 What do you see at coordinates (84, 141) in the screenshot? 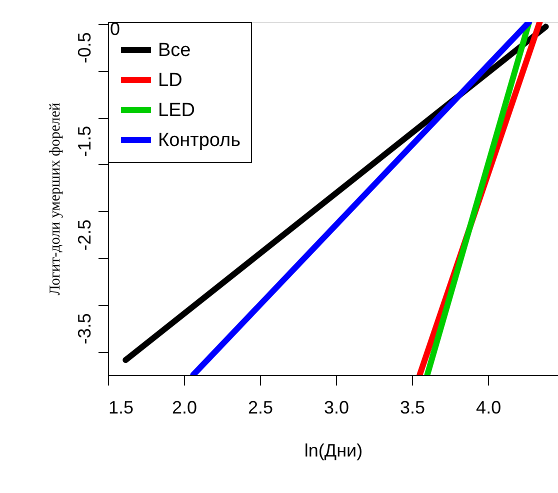
I see `y-tick-label: -1.5` at bounding box center [84, 141].